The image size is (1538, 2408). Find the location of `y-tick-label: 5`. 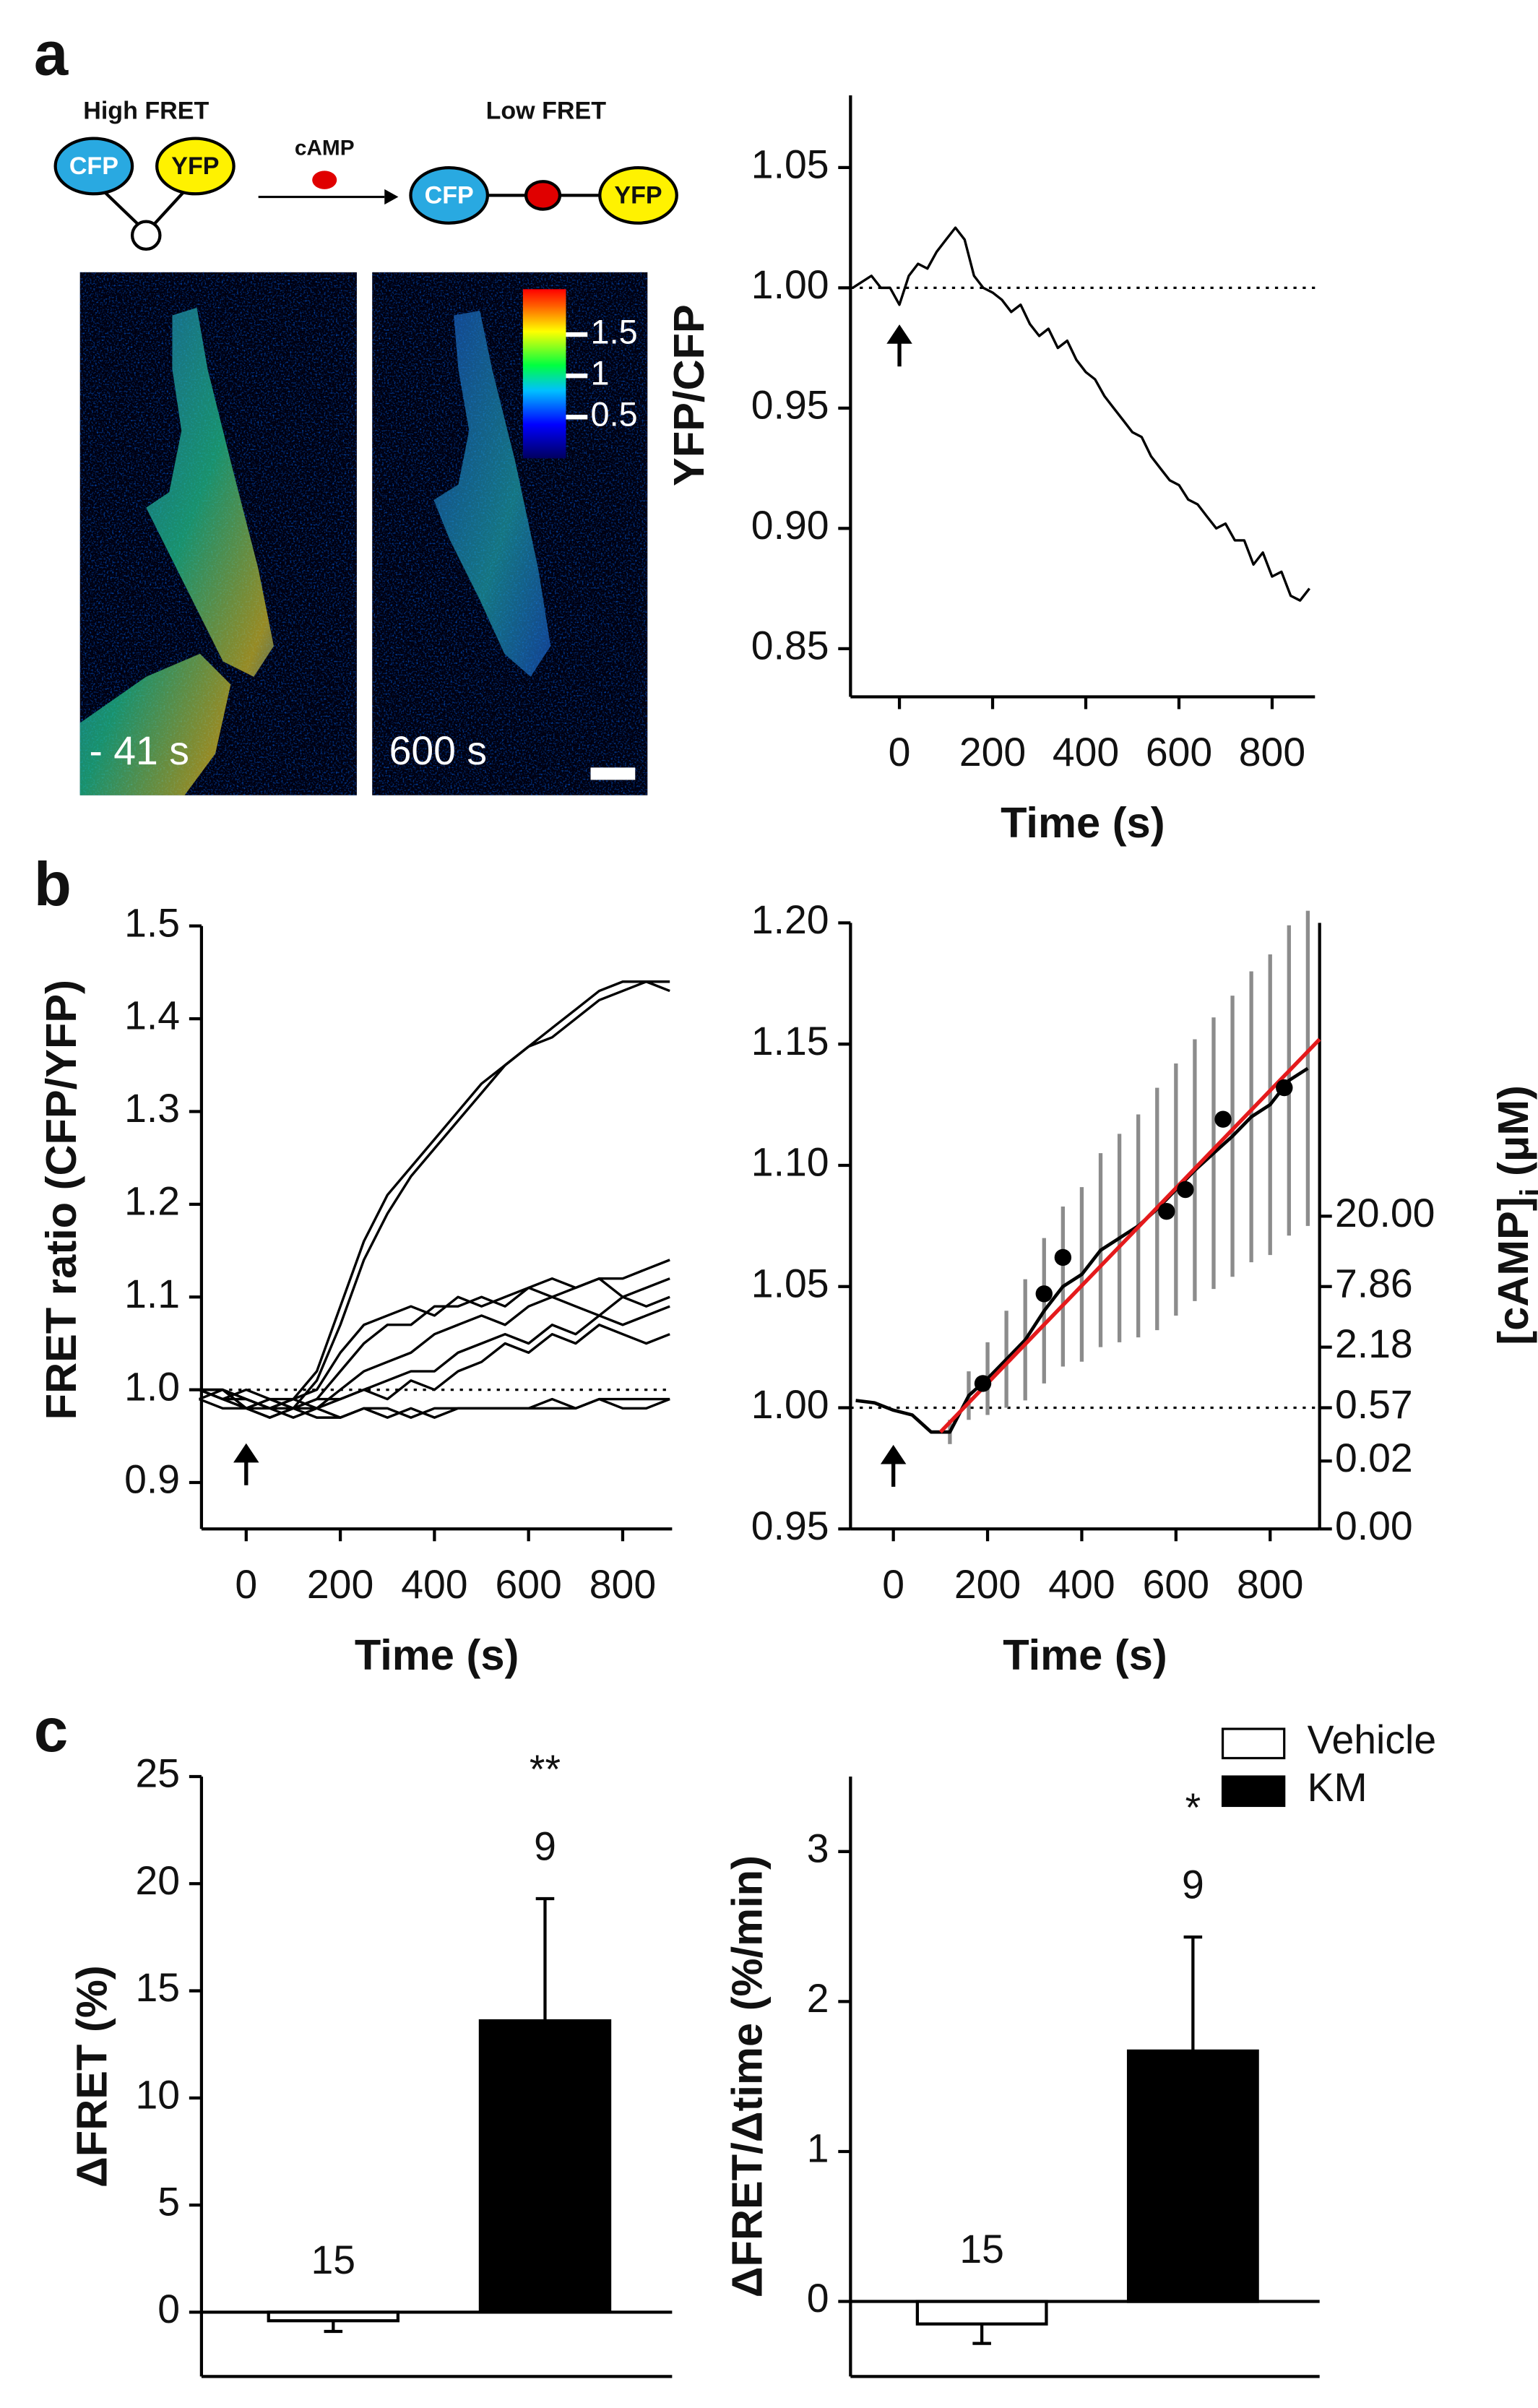

y-tick-label: 5 is located at coordinates (169, 2202).